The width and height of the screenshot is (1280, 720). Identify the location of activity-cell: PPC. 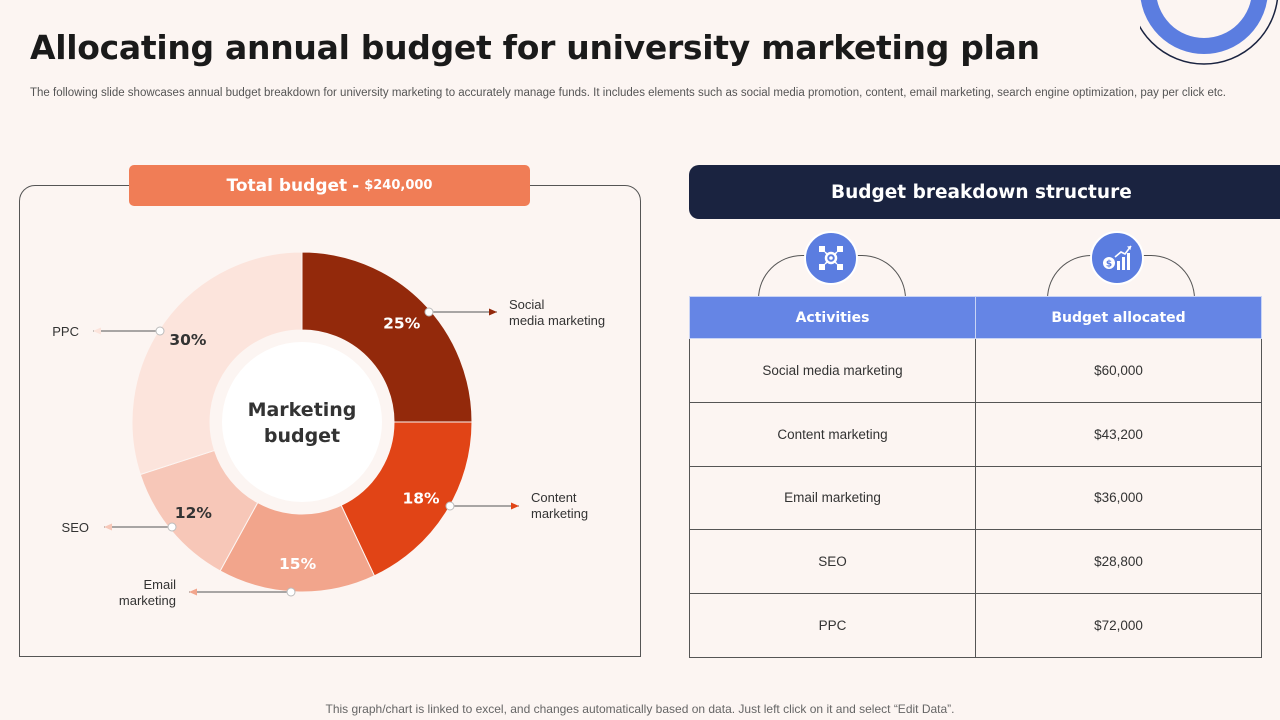
(832, 625).